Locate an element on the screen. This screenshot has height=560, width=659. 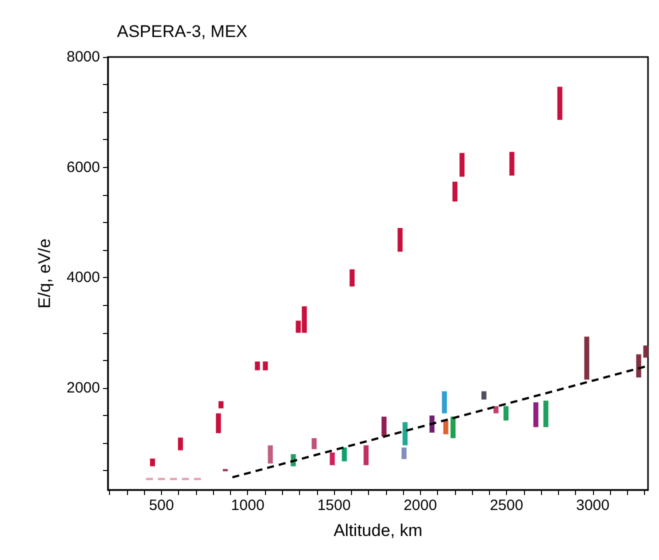
x-tick-label: 3000 is located at coordinates (593, 505).